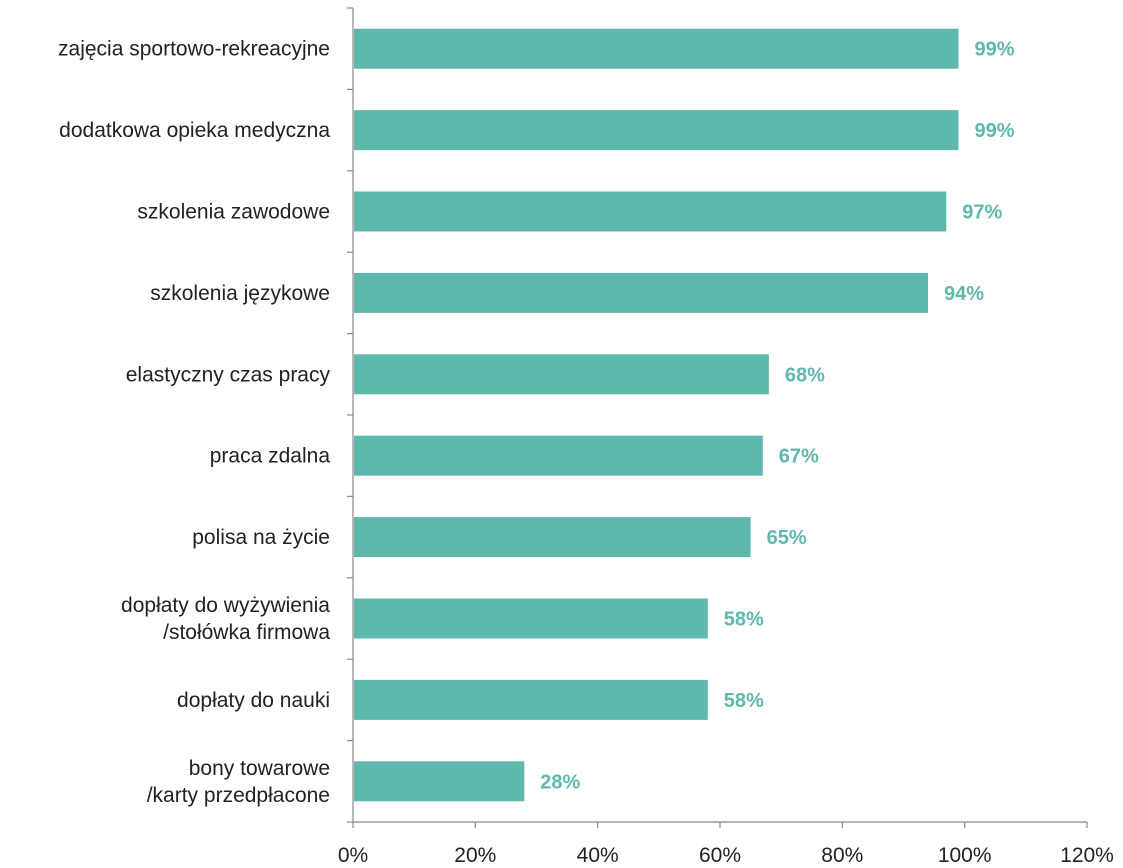 This screenshot has width=1123, height=868. What do you see at coordinates (253, 700) in the screenshot?
I see `category-label: dopłaty do nauki` at bounding box center [253, 700].